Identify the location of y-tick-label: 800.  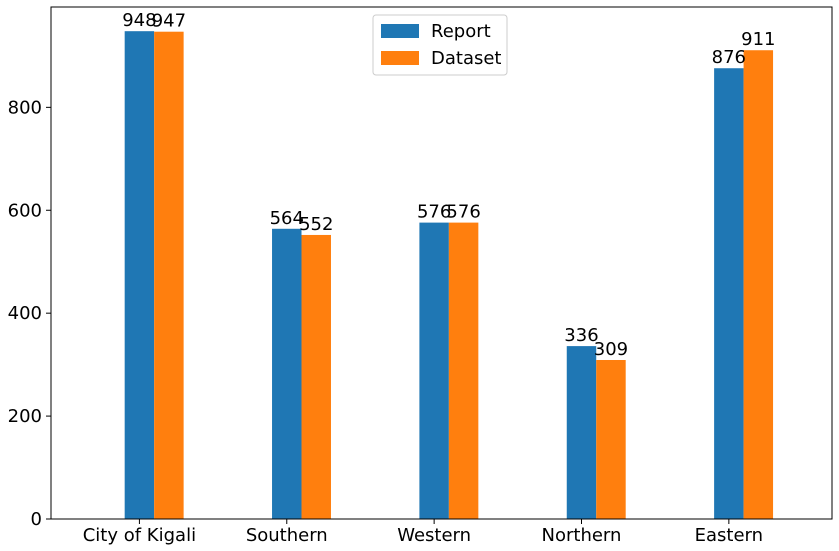
(25, 107).